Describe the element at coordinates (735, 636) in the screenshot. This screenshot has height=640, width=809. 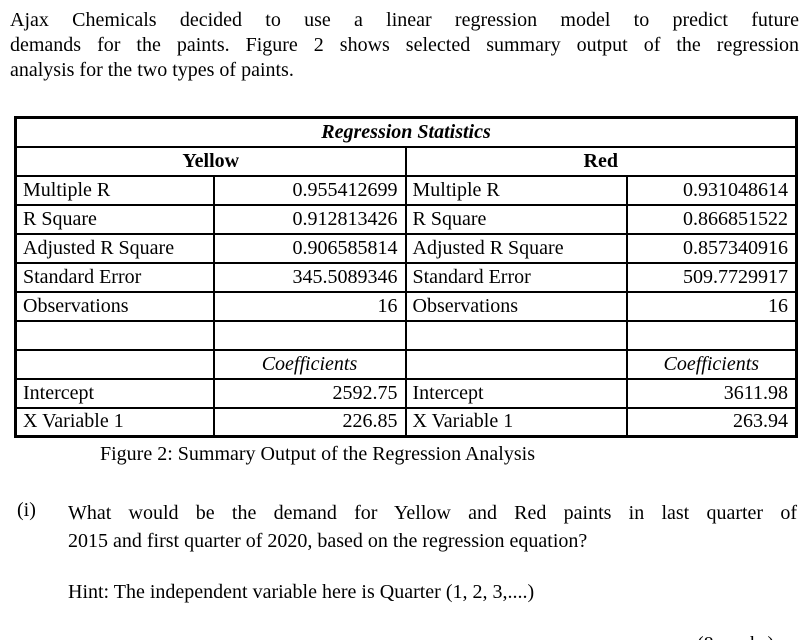
I see `marks-text-partial: (8 marks)` at that location.